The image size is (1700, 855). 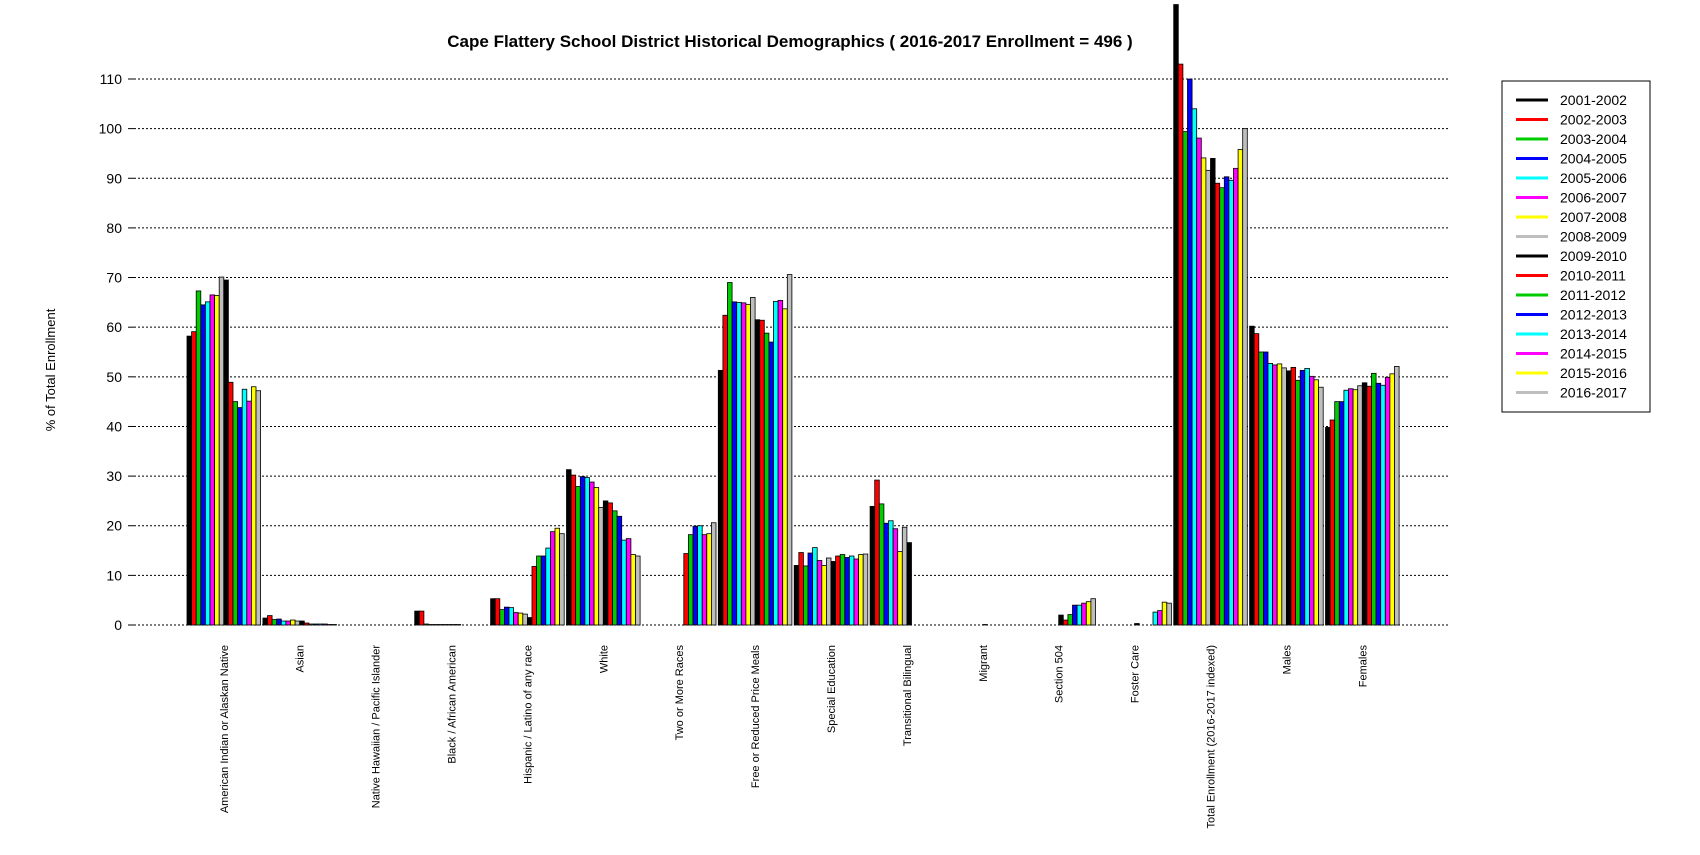 I want to click on x-category-label: Black / African American, so click(x=453, y=704).